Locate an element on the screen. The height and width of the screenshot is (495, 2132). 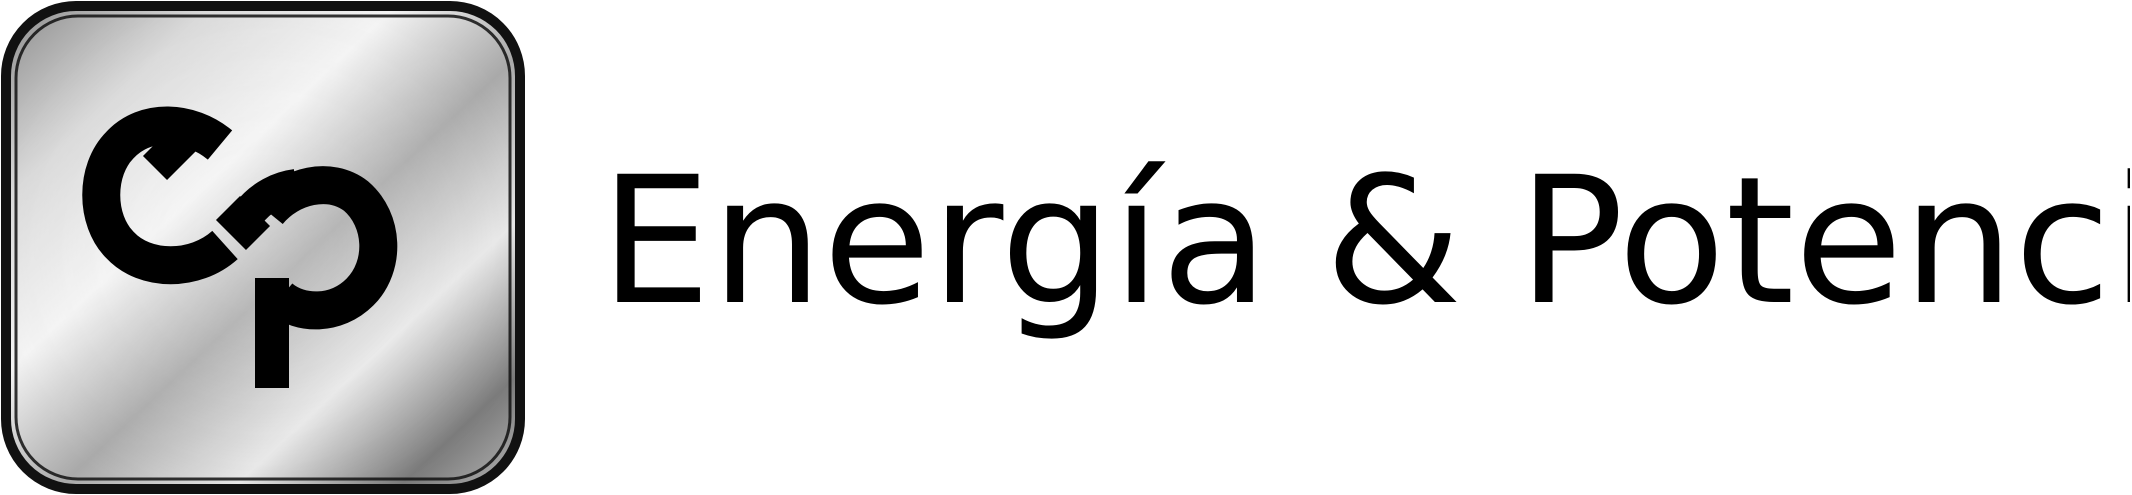
infinity-ep-icon is located at coordinates (240, 247).